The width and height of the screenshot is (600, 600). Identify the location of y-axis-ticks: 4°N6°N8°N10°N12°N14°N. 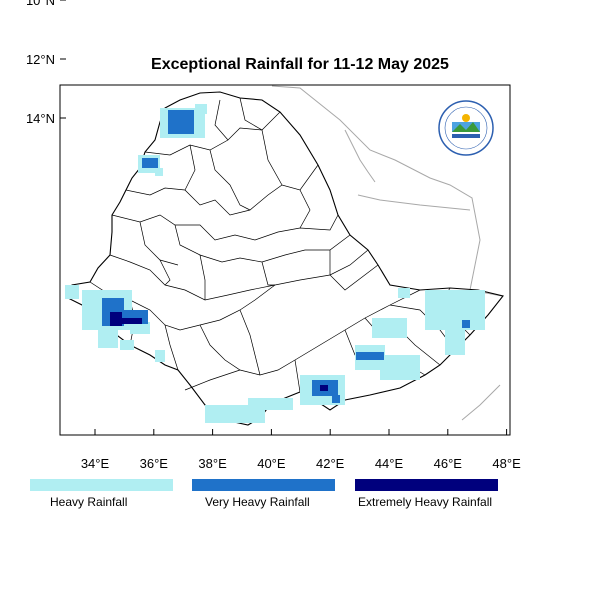
(46, 63).